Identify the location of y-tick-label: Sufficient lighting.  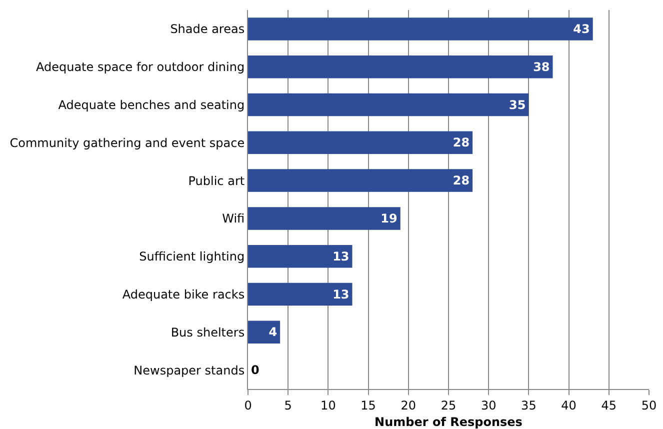
(192, 257).